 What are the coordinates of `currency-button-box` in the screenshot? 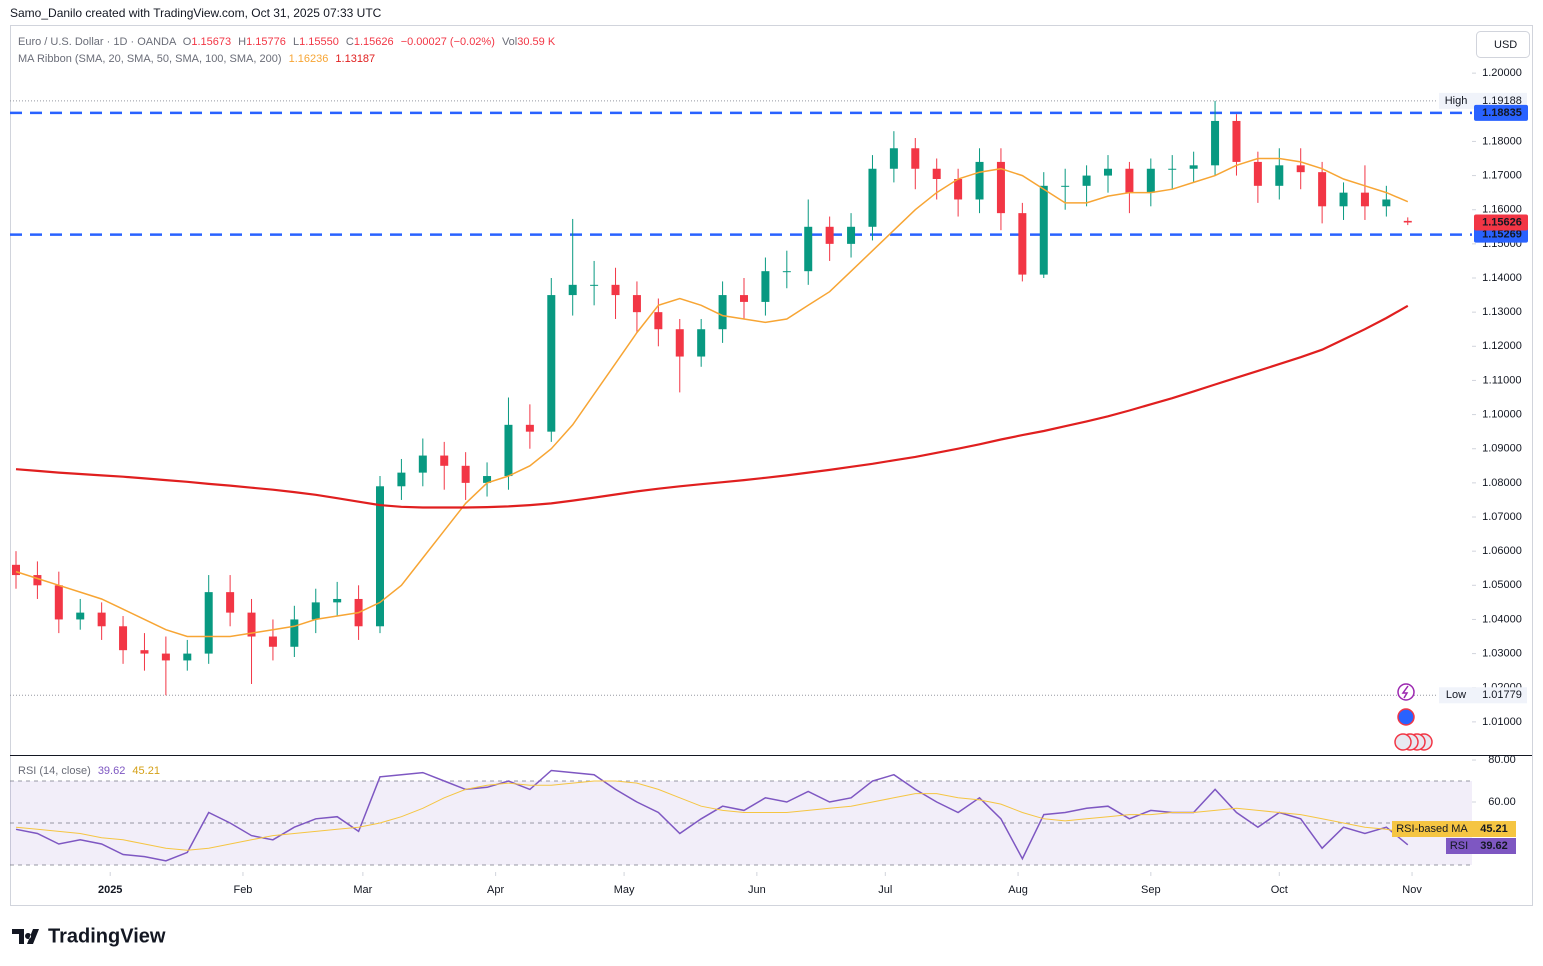 It's located at (1503, 44).